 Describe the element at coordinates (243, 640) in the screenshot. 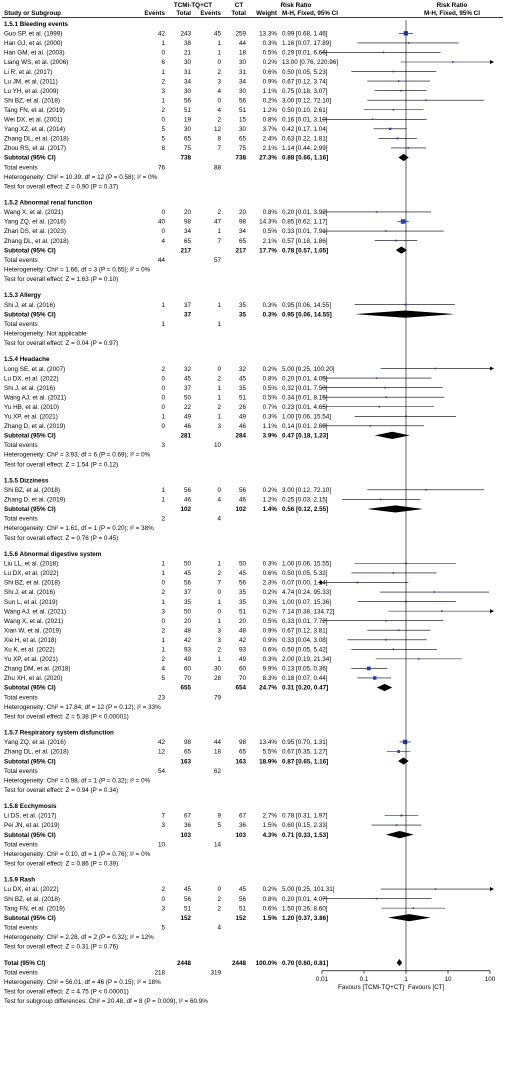

I see `total2-value: 42` at that location.